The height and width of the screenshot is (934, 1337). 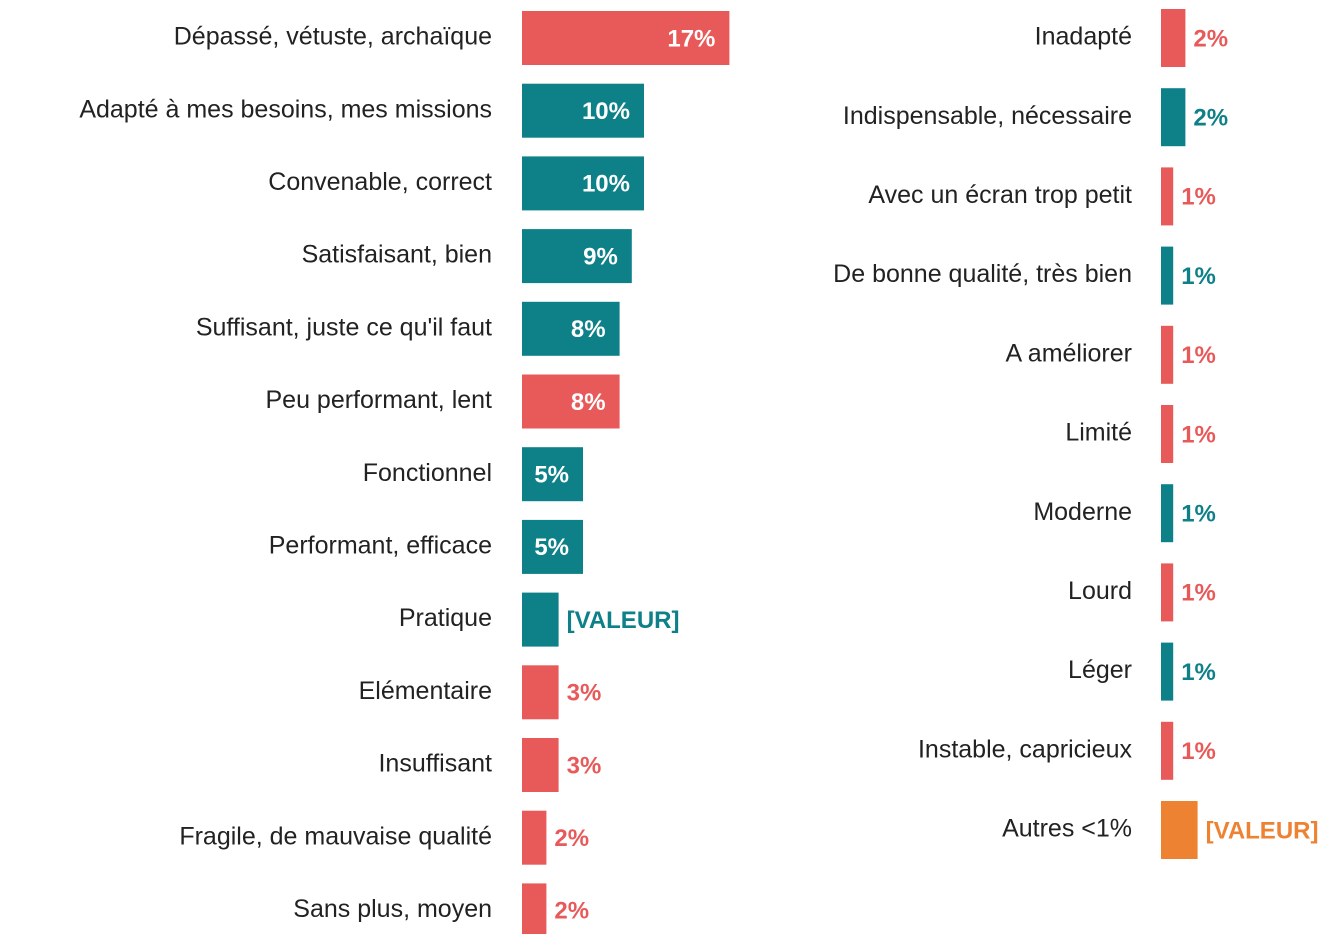 What do you see at coordinates (691, 38) in the screenshot?
I see `value-label: 17%` at bounding box center [691, 38].